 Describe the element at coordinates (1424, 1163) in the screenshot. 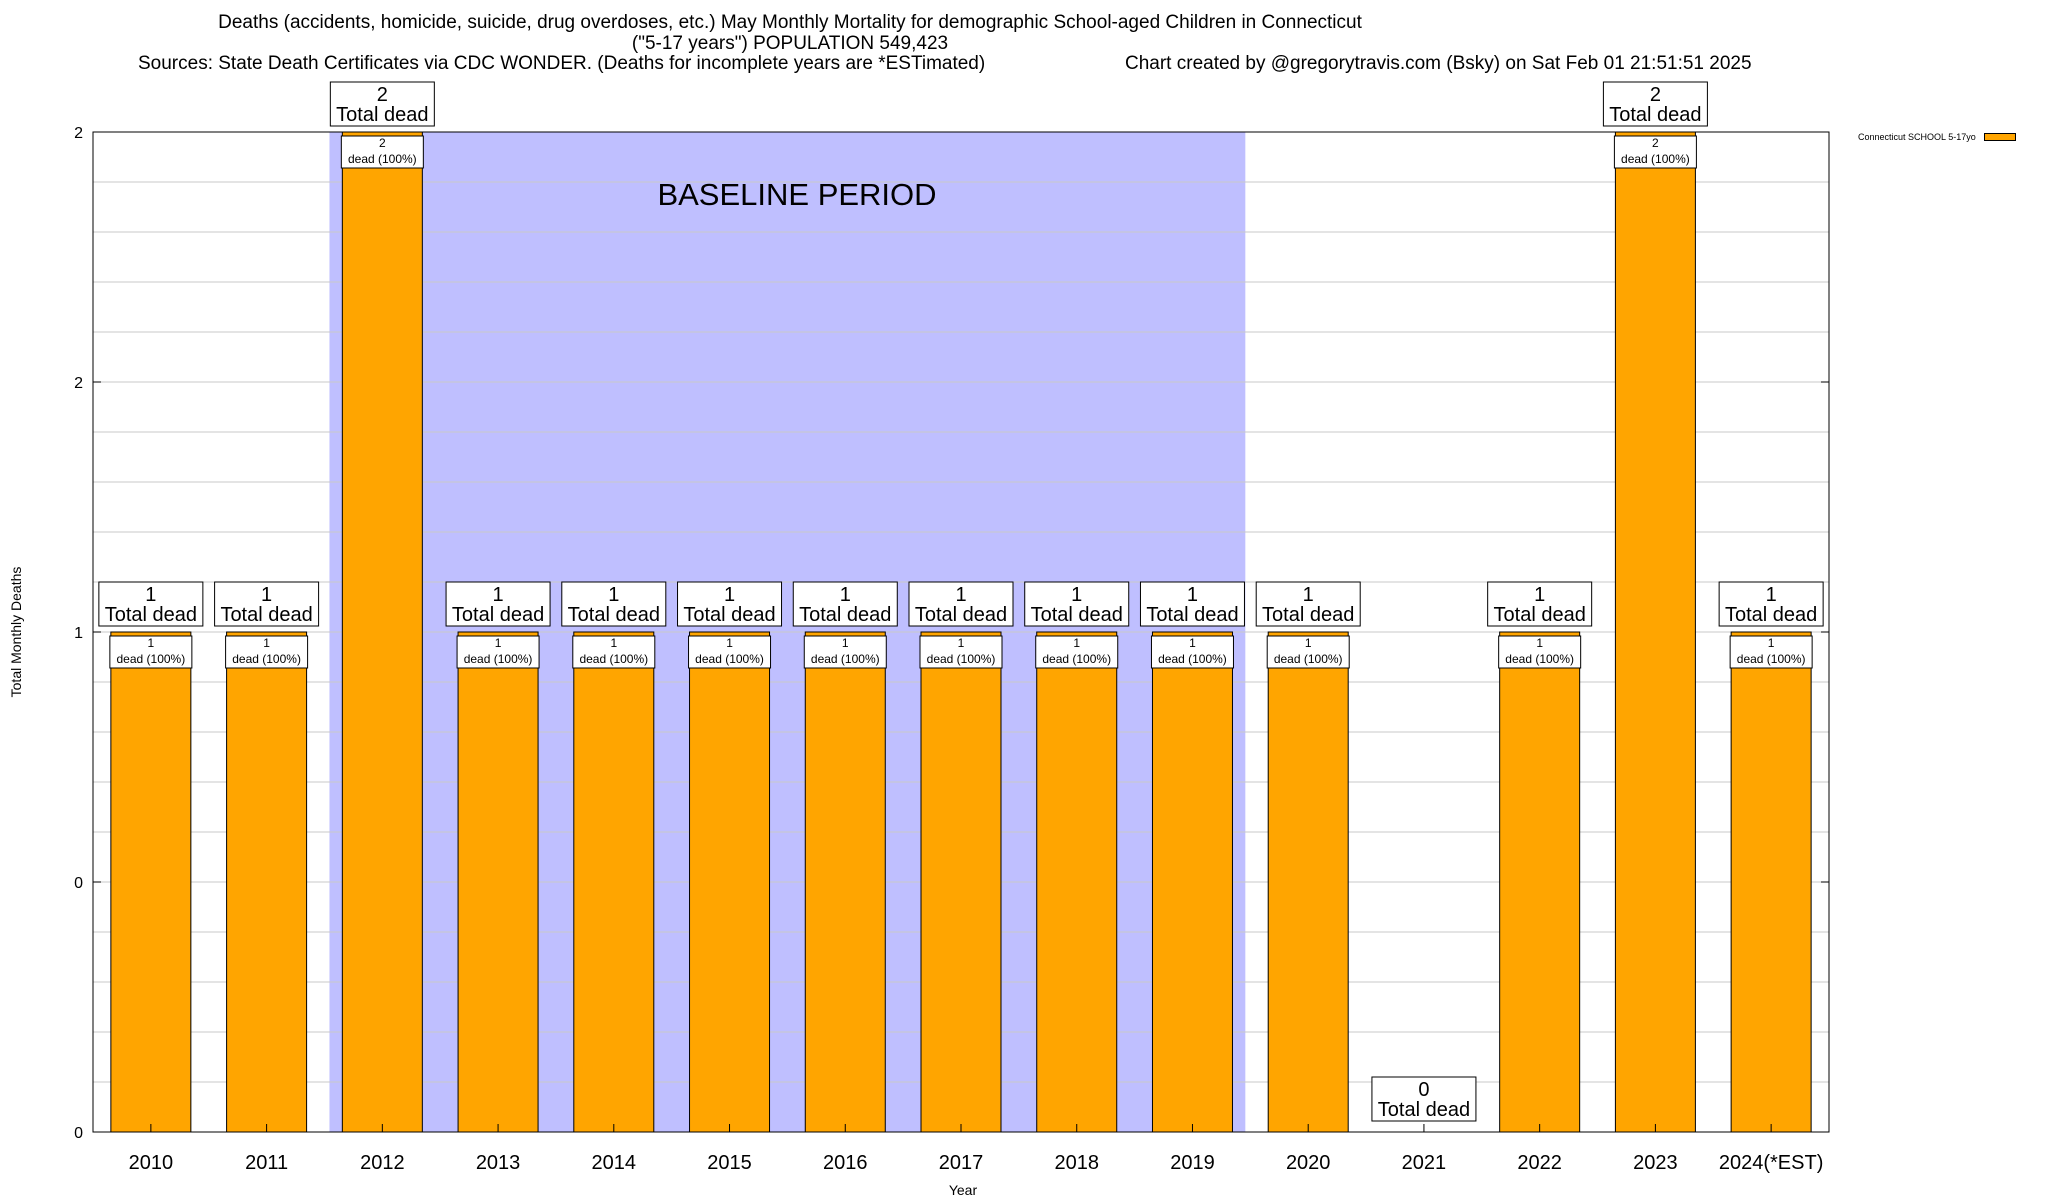

I see `x-tick-label: 2021` at that location.